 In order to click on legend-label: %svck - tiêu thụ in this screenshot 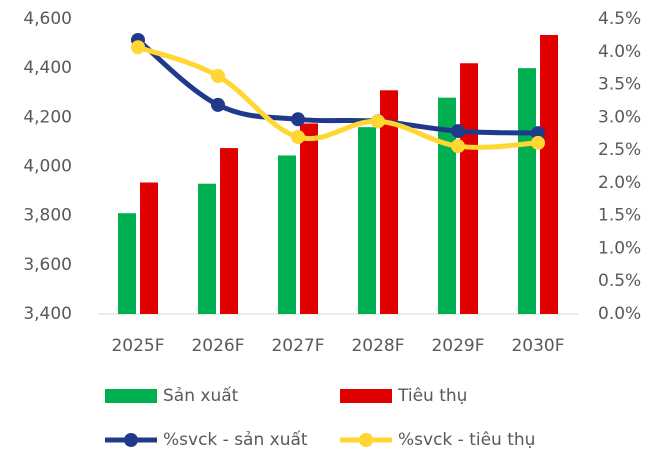, I will do `click(466, 440)`.